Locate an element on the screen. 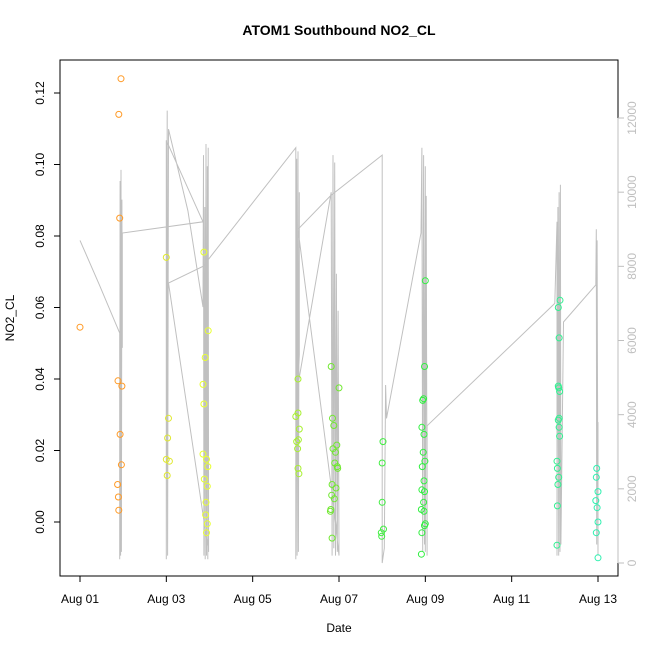 The width and height of the screenshot is (650, 650). y-tick-label: 0.08 is located at coordinates (40, 236).